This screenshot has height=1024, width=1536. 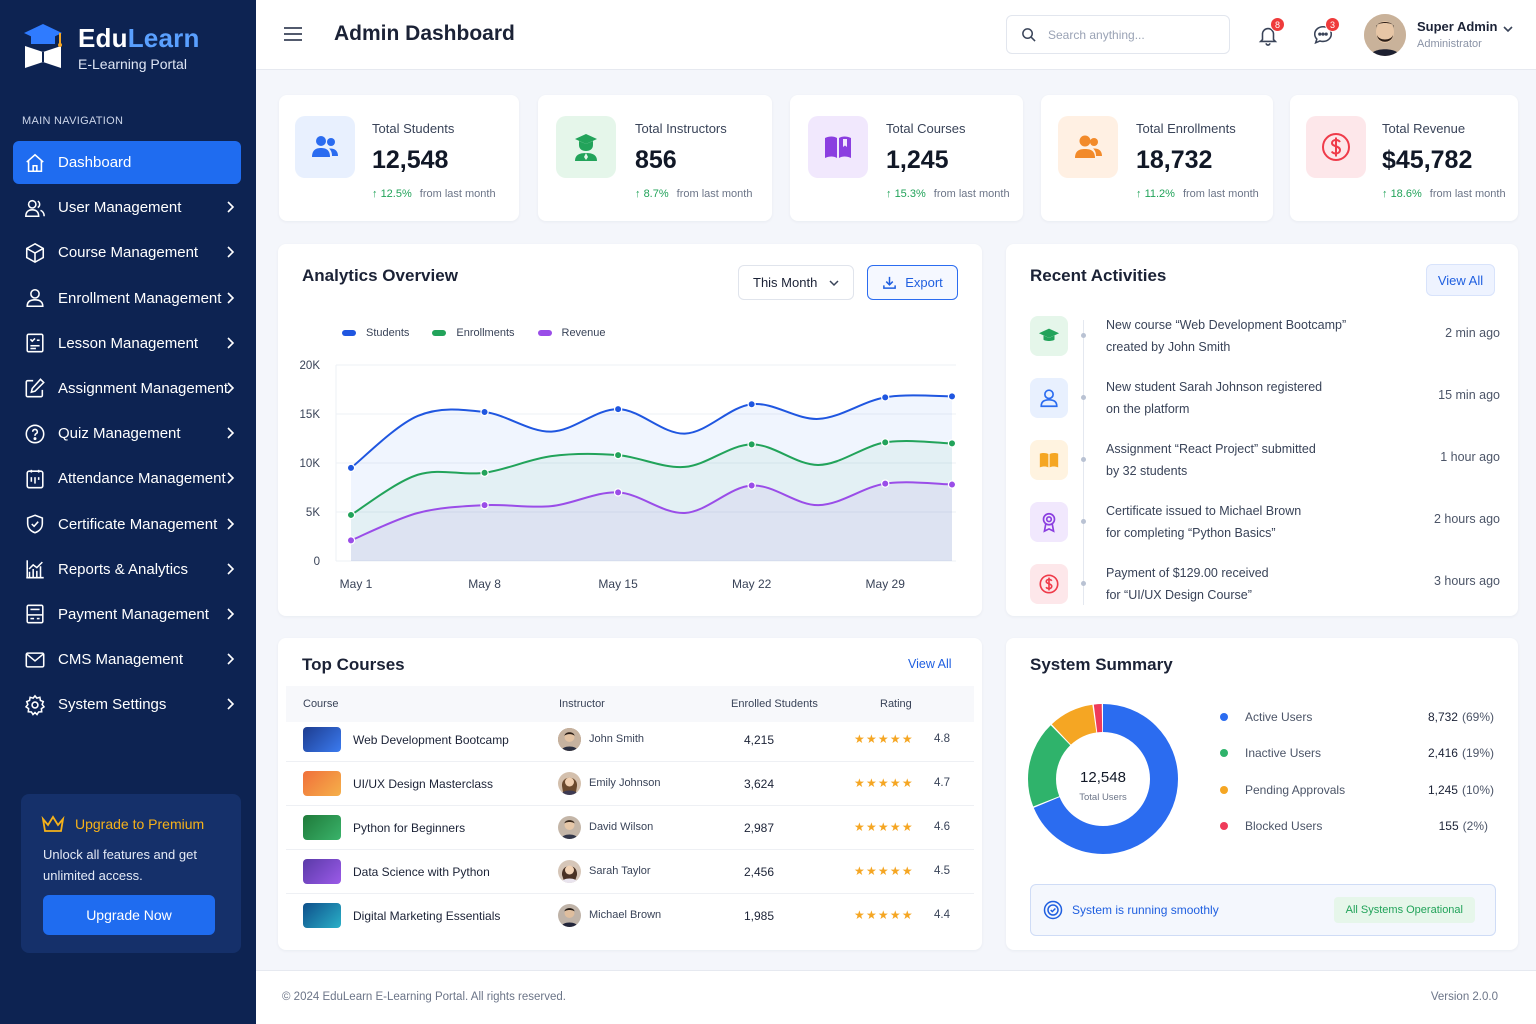 I want to click on activity-time: 1 hour ago, so click(x=1470, y=457).